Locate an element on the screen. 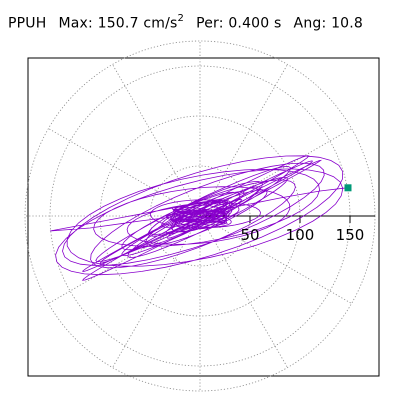 The image size is (400, 400). radial-tick-label: 150 is located at coordinates (350, 235).